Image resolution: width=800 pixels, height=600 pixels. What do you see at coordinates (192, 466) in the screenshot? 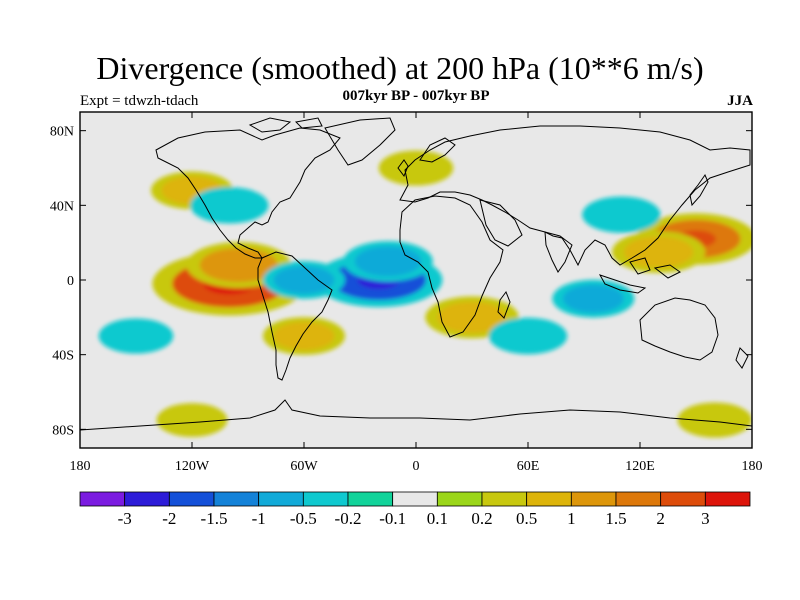
I see `x-tick-label: 120W` at bounding box center [192, 466].